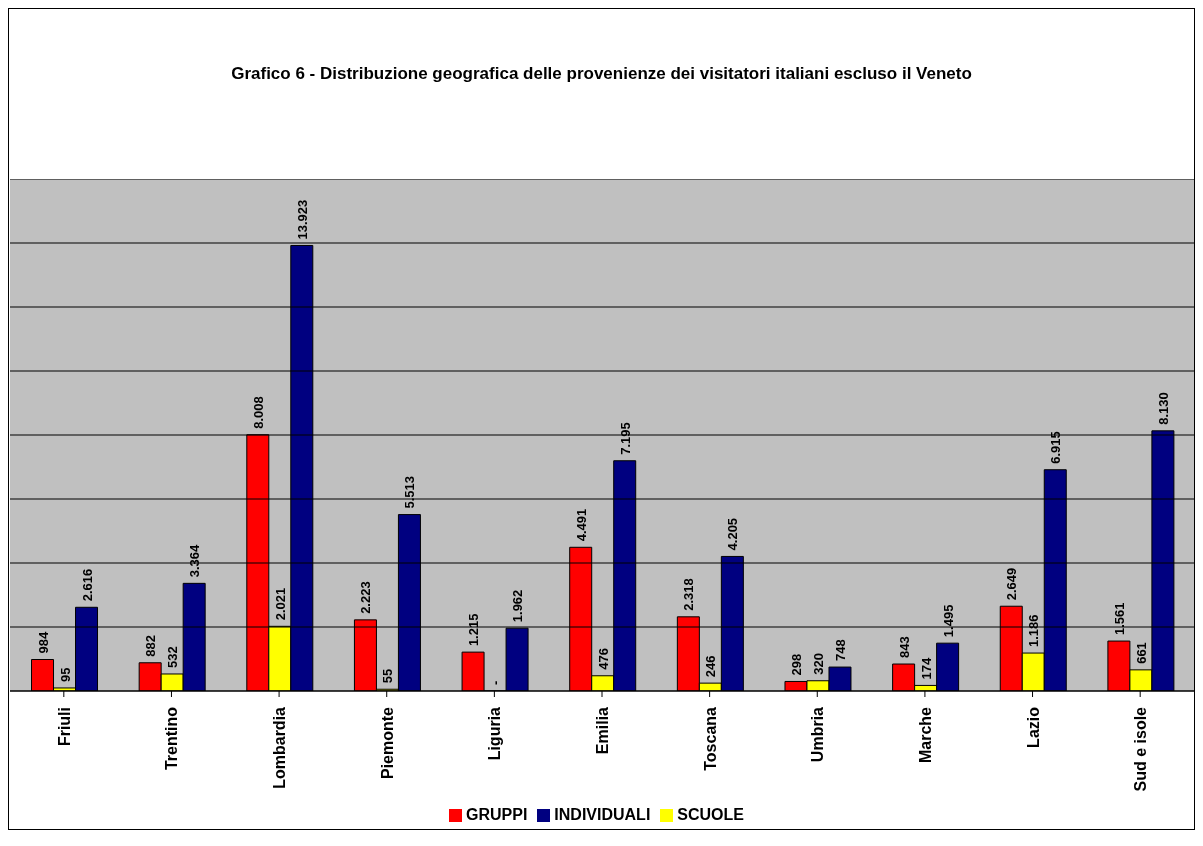 This screenshot has height=846, width=1203. What do you see at coordinates (904, 647) in the screenshot?
I see `data-label: 843` at bounding box center [904, 647].